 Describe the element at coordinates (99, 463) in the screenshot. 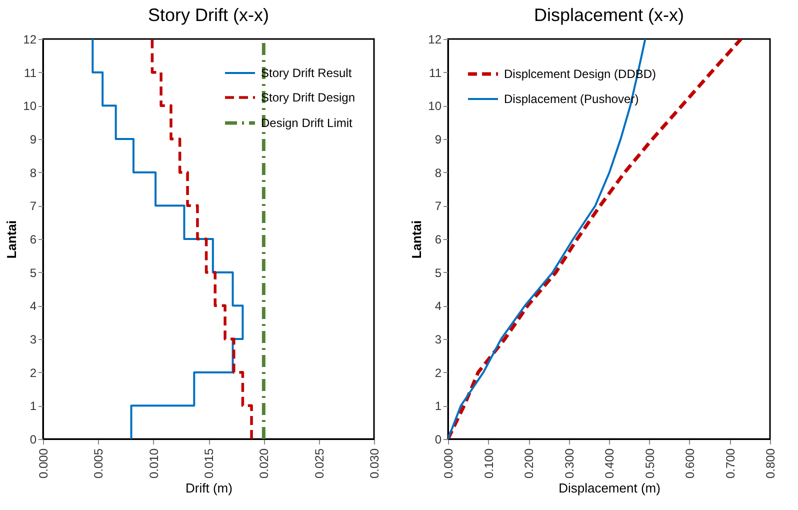

I see `x-tick-label: 0.005` at that location.